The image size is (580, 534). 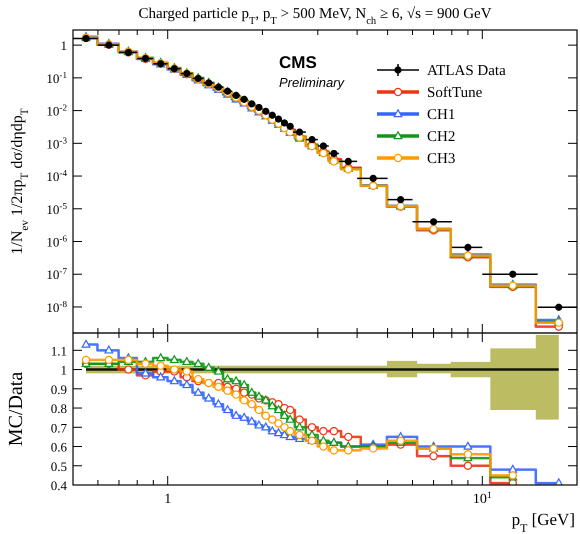 What do you see at coordinates (56, 78) in the screenshot?
I see `y-tick-label: 10$^{-1}$` at bounding box center [56, 78].